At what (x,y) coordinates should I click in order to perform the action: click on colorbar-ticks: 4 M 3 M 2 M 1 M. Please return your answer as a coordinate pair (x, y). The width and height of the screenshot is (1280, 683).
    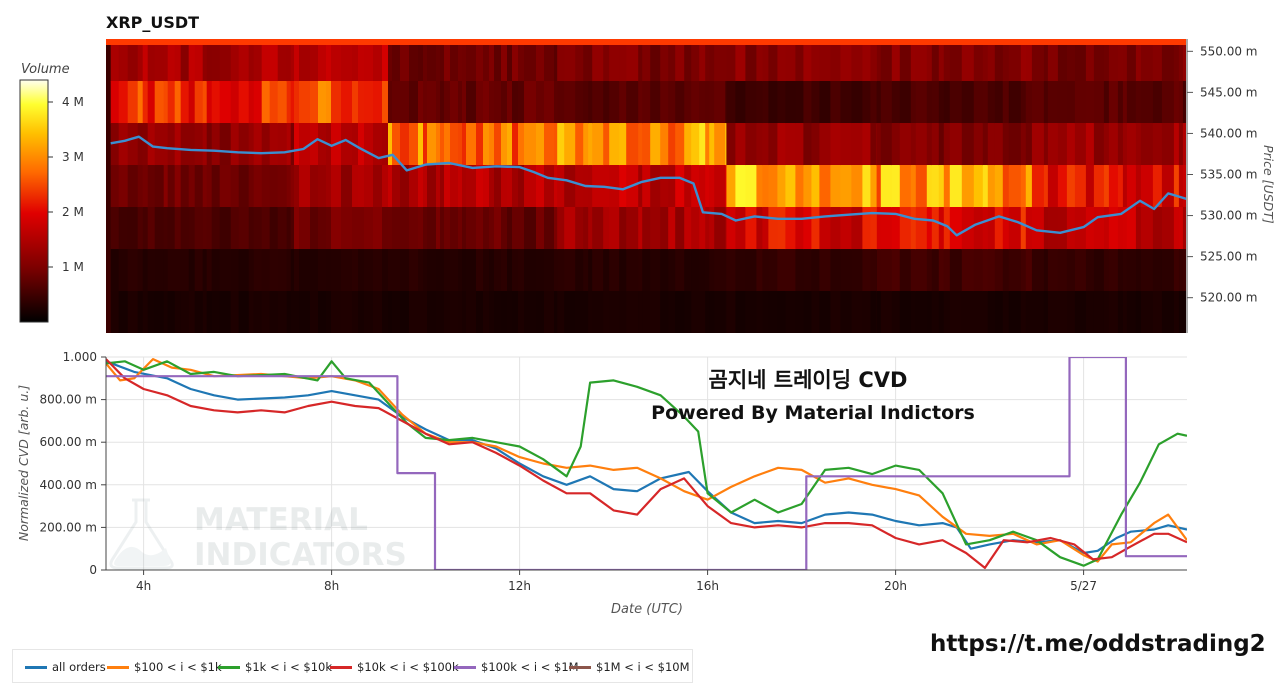
    Looking at the image, I should click on (66, 184).